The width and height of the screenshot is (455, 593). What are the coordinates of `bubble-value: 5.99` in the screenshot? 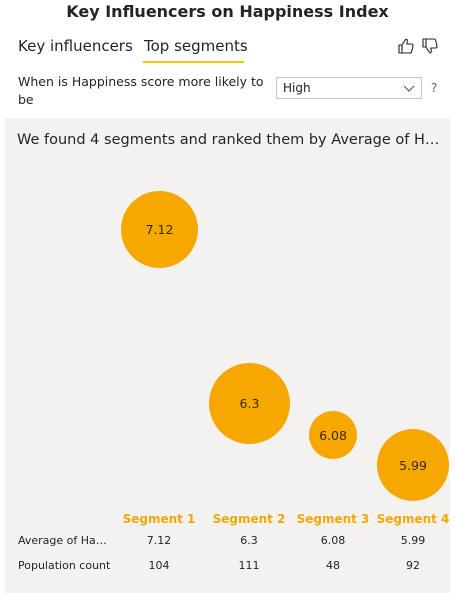 It's located at (413, 465).